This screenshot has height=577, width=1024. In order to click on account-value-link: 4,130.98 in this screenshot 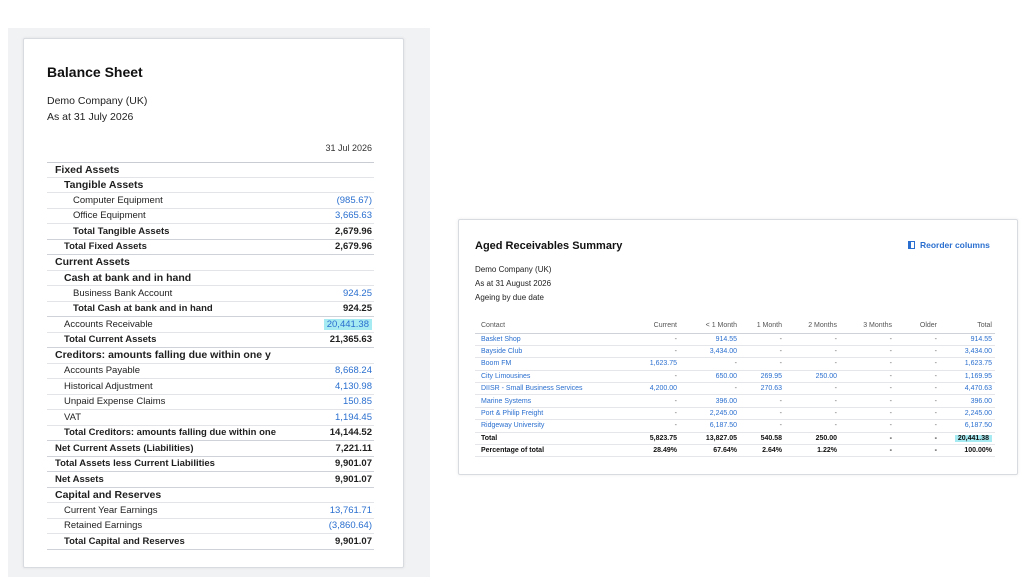, I will do `click(353, 386)`.